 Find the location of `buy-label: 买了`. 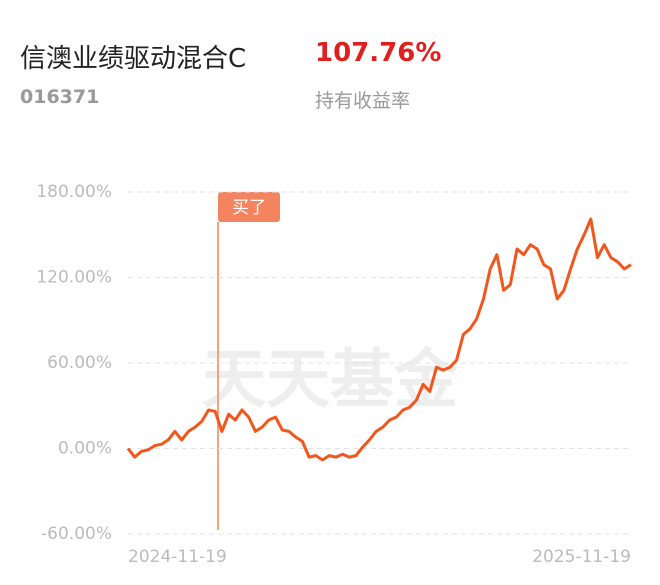

buy-label: 买了 is located at coordinates (249, 208).